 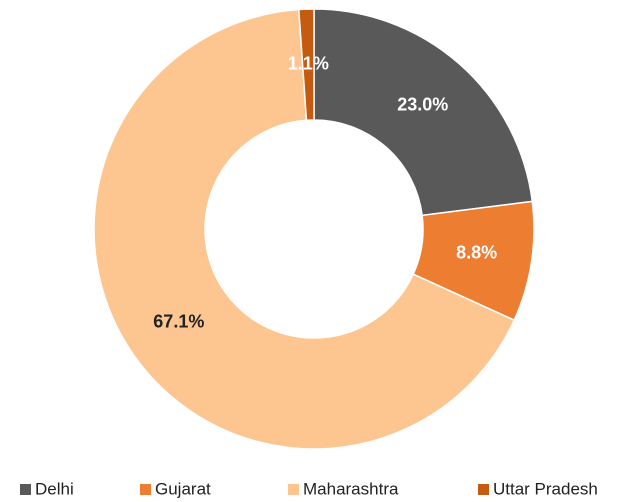 I want to click on data-label: 1.1%, so click(x=308, y=63).